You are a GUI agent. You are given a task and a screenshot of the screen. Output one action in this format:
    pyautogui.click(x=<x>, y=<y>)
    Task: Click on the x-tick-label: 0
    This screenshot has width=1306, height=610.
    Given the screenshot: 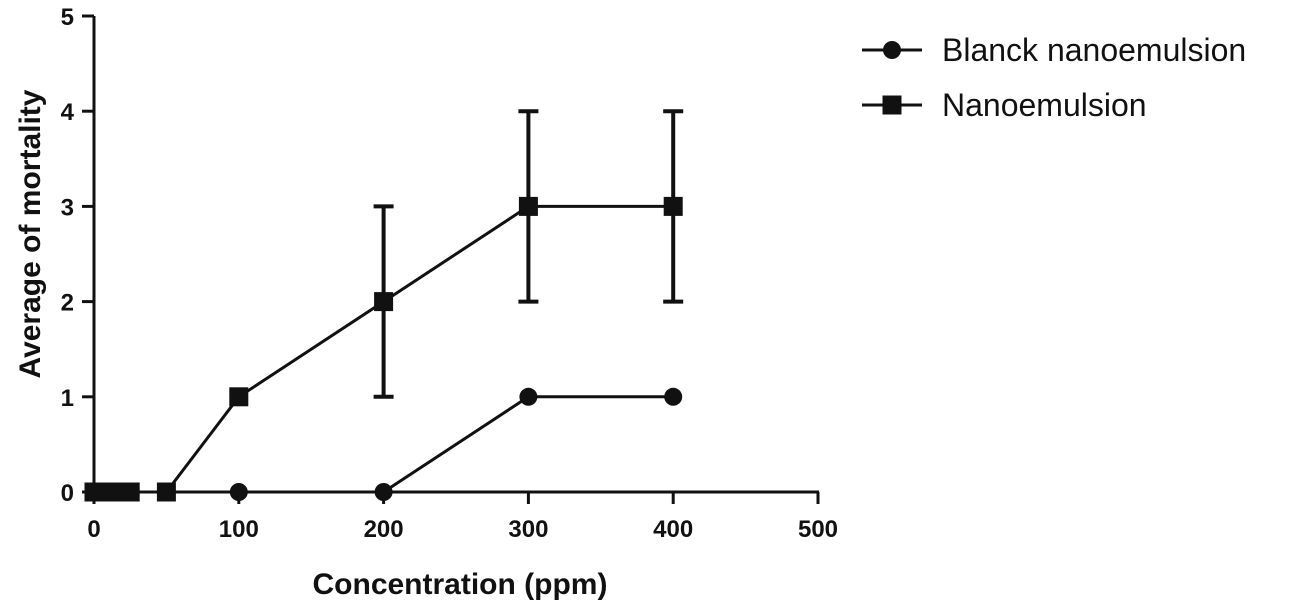 What is the action you would take?
    pyautogui.click(x=93, y=529)
    